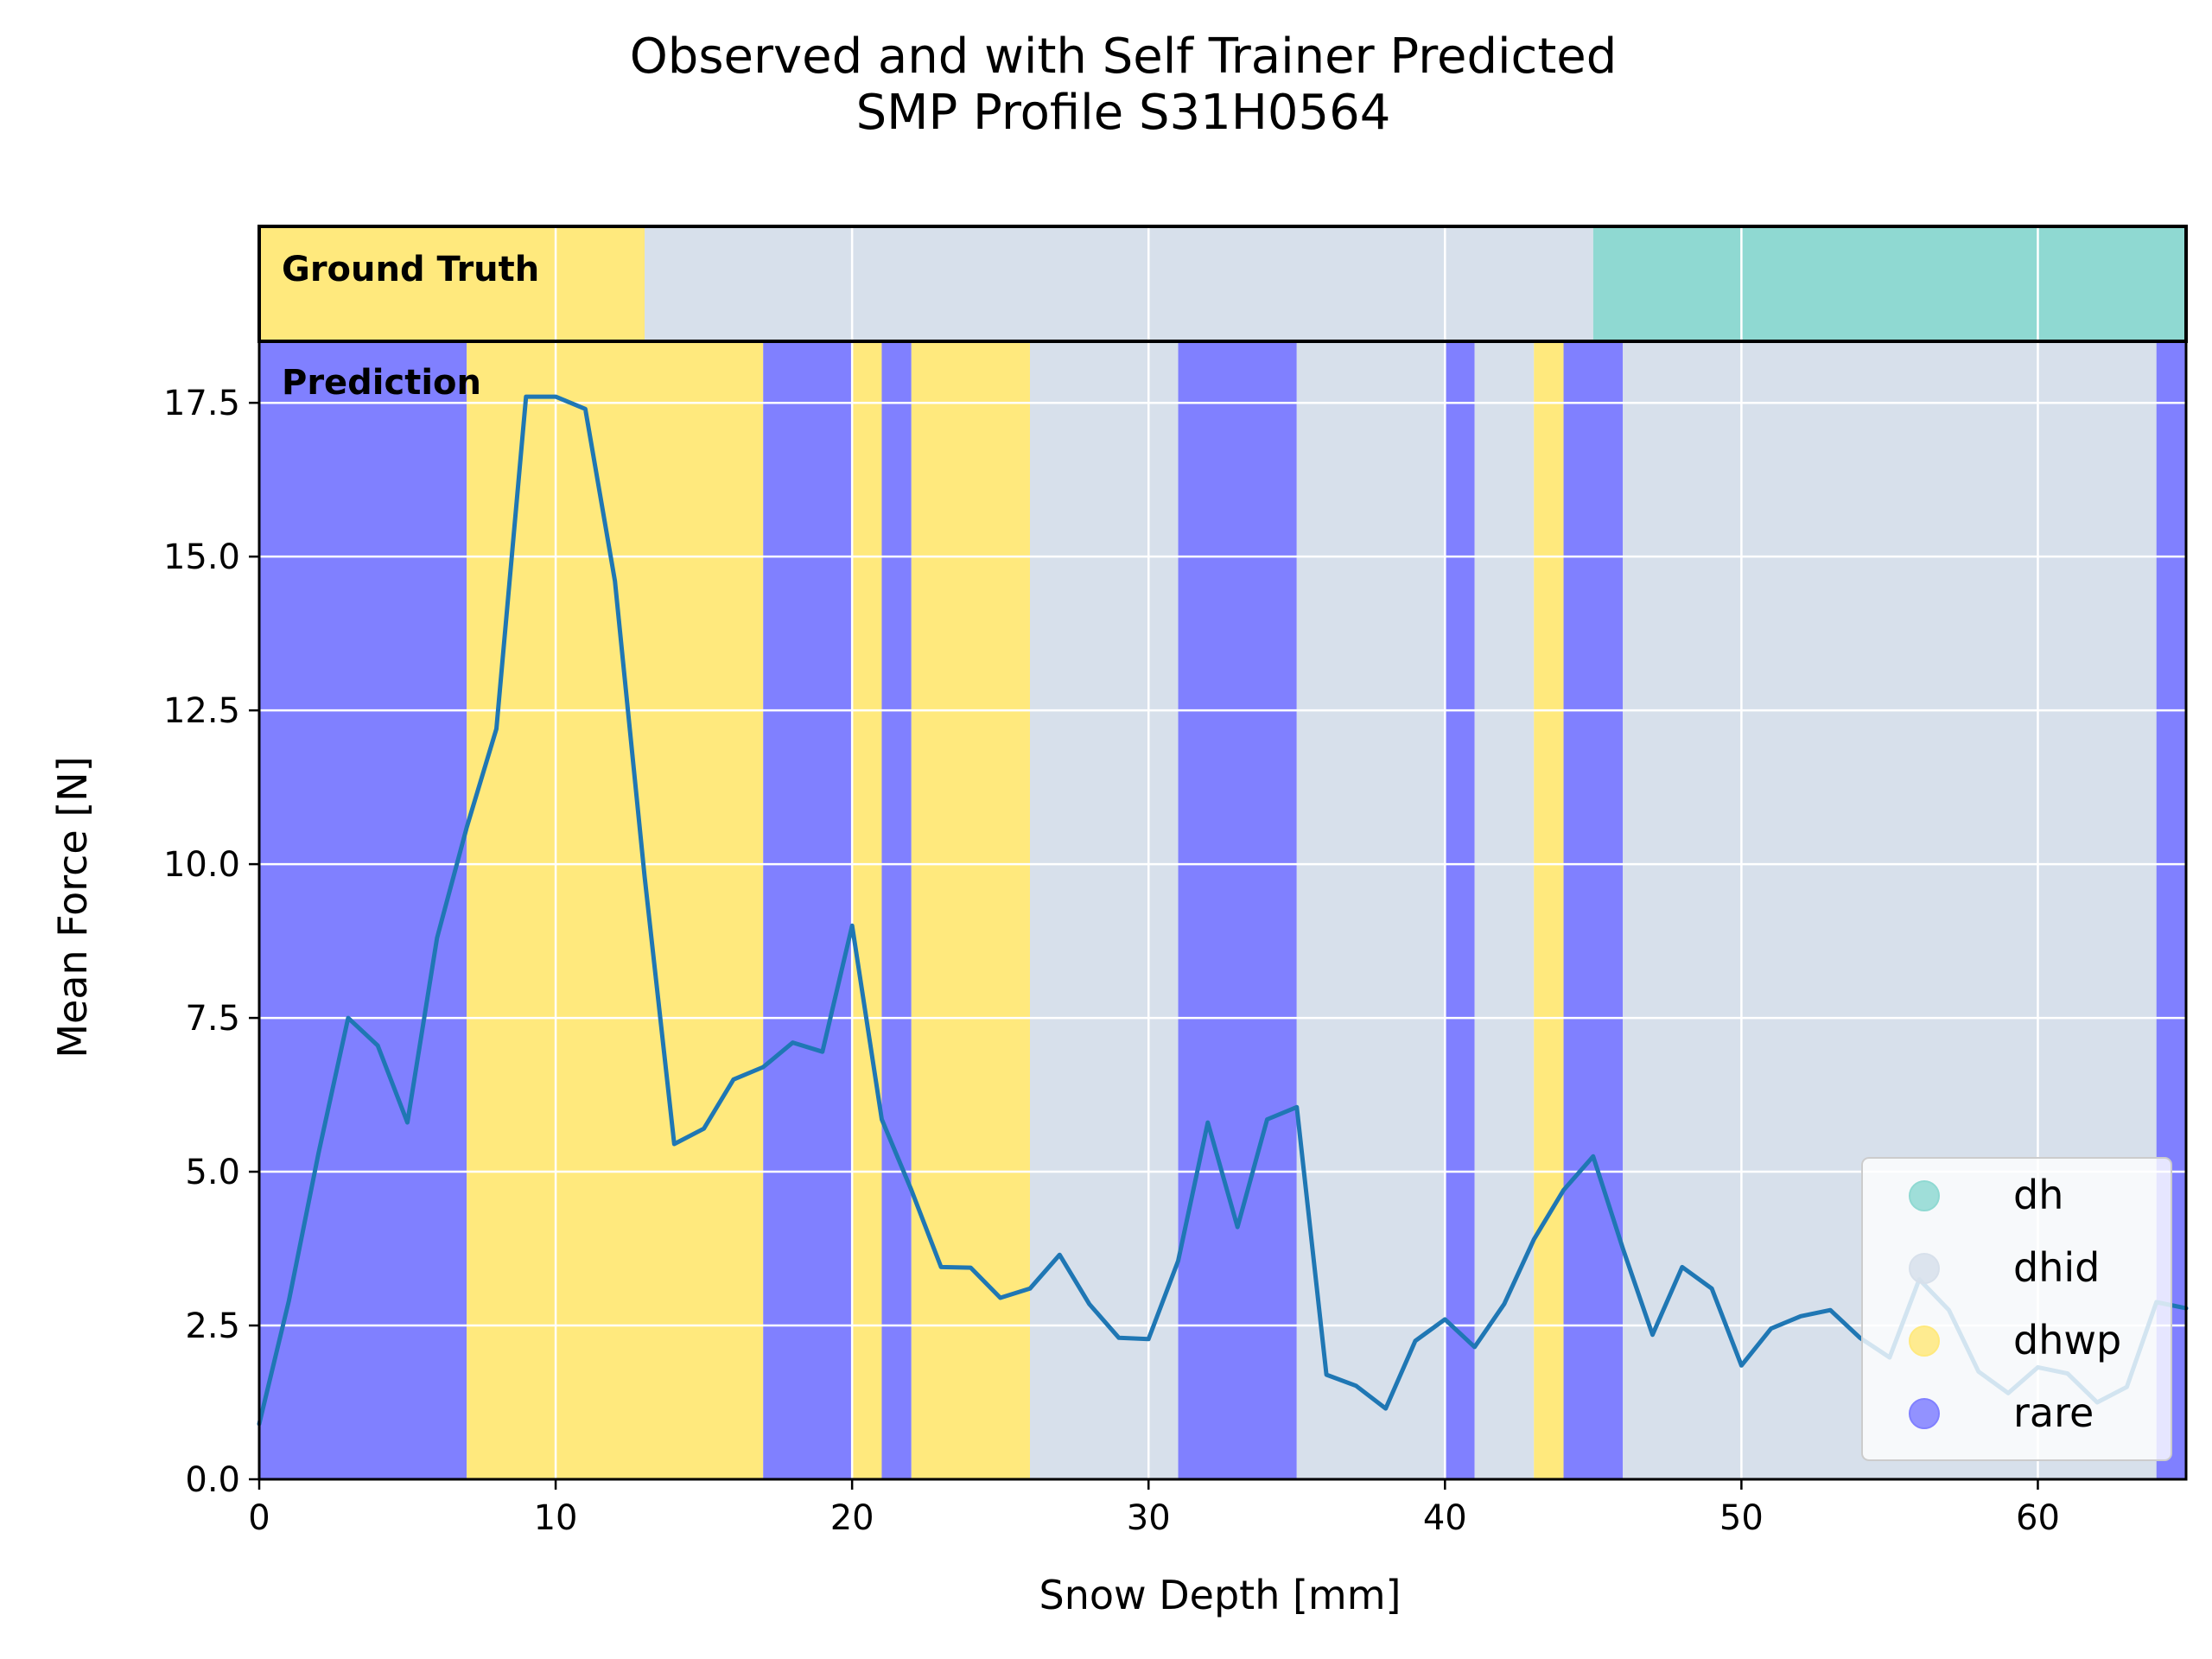 The height and width of the screenshot is (1659, 2212). What do you see at coordinates (410, 269) in the screenshot?
I see `ground-truth-label: Ground Truth` at bounding box center [410, 269].